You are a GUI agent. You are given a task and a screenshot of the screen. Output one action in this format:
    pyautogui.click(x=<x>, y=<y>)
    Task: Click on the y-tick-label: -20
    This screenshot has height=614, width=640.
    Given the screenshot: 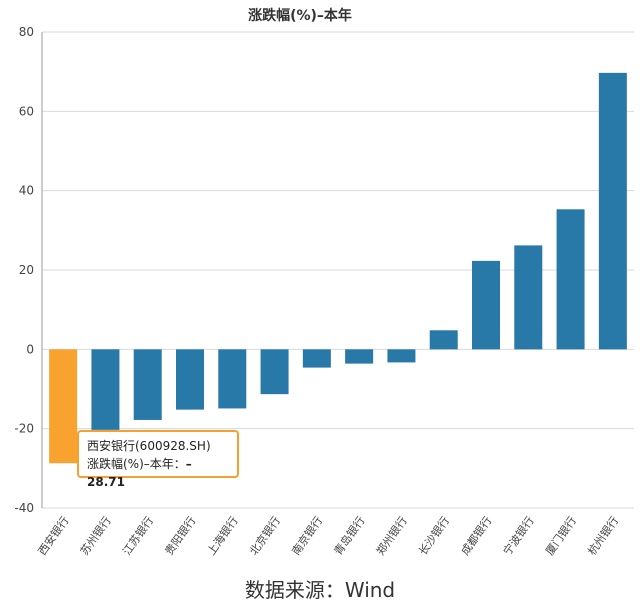 What is the action you would take?
    pyautogui.click(x=24, y=429)
    